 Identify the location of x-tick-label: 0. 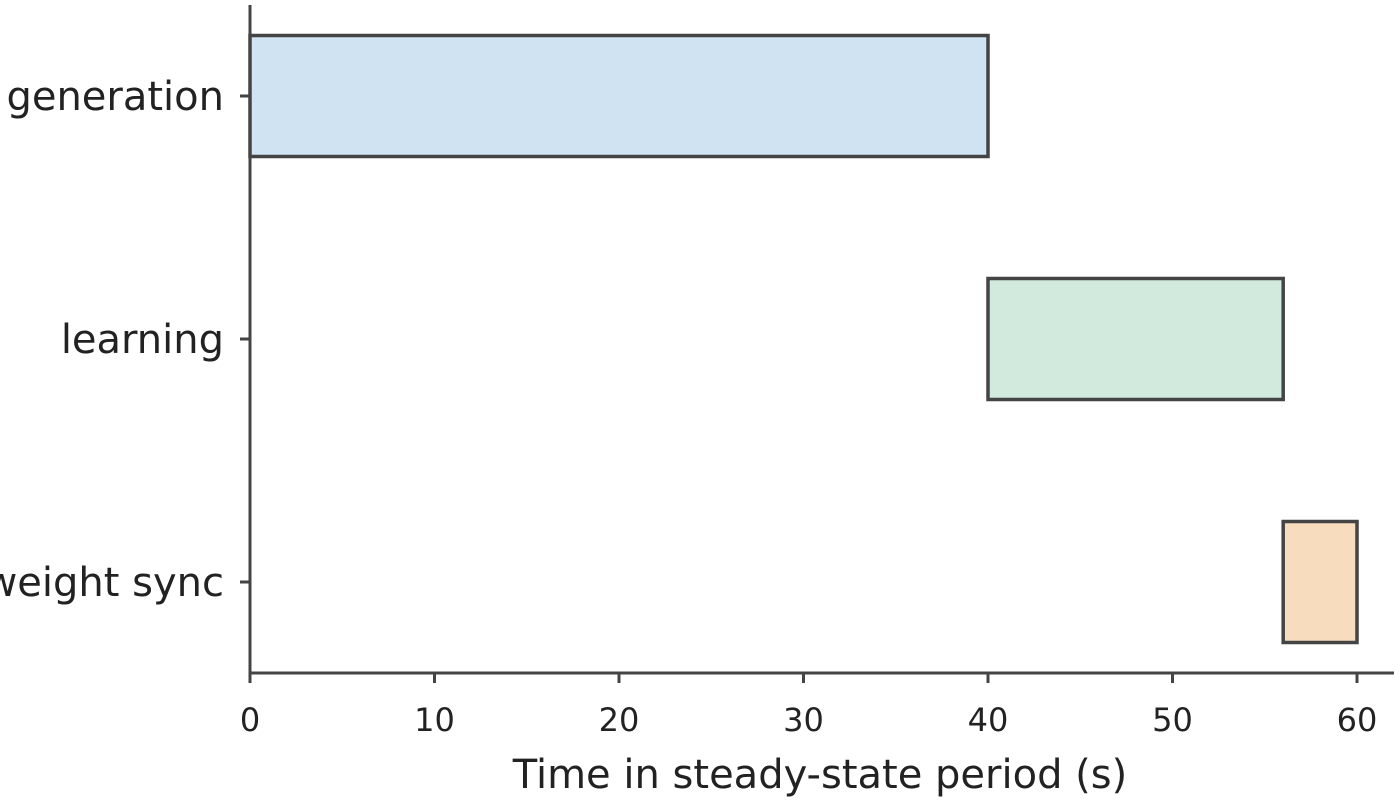
(250, 720).